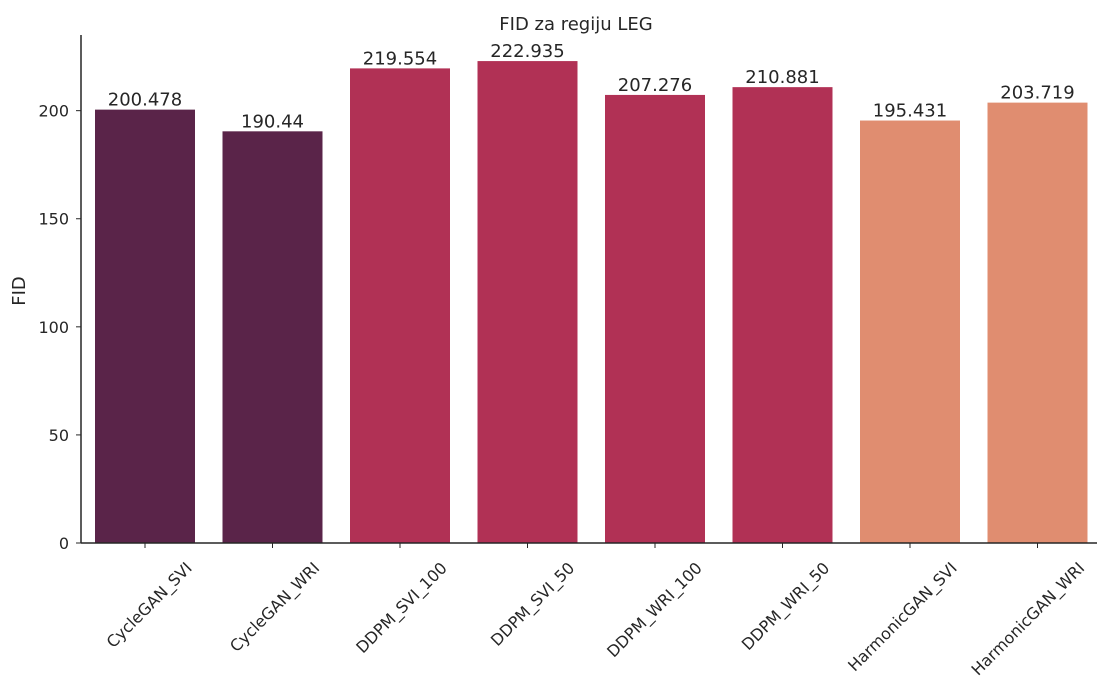 The height and width of the screenshot is (686, 1097). I want to click on y-tick-label: 200, so click(53, 111).